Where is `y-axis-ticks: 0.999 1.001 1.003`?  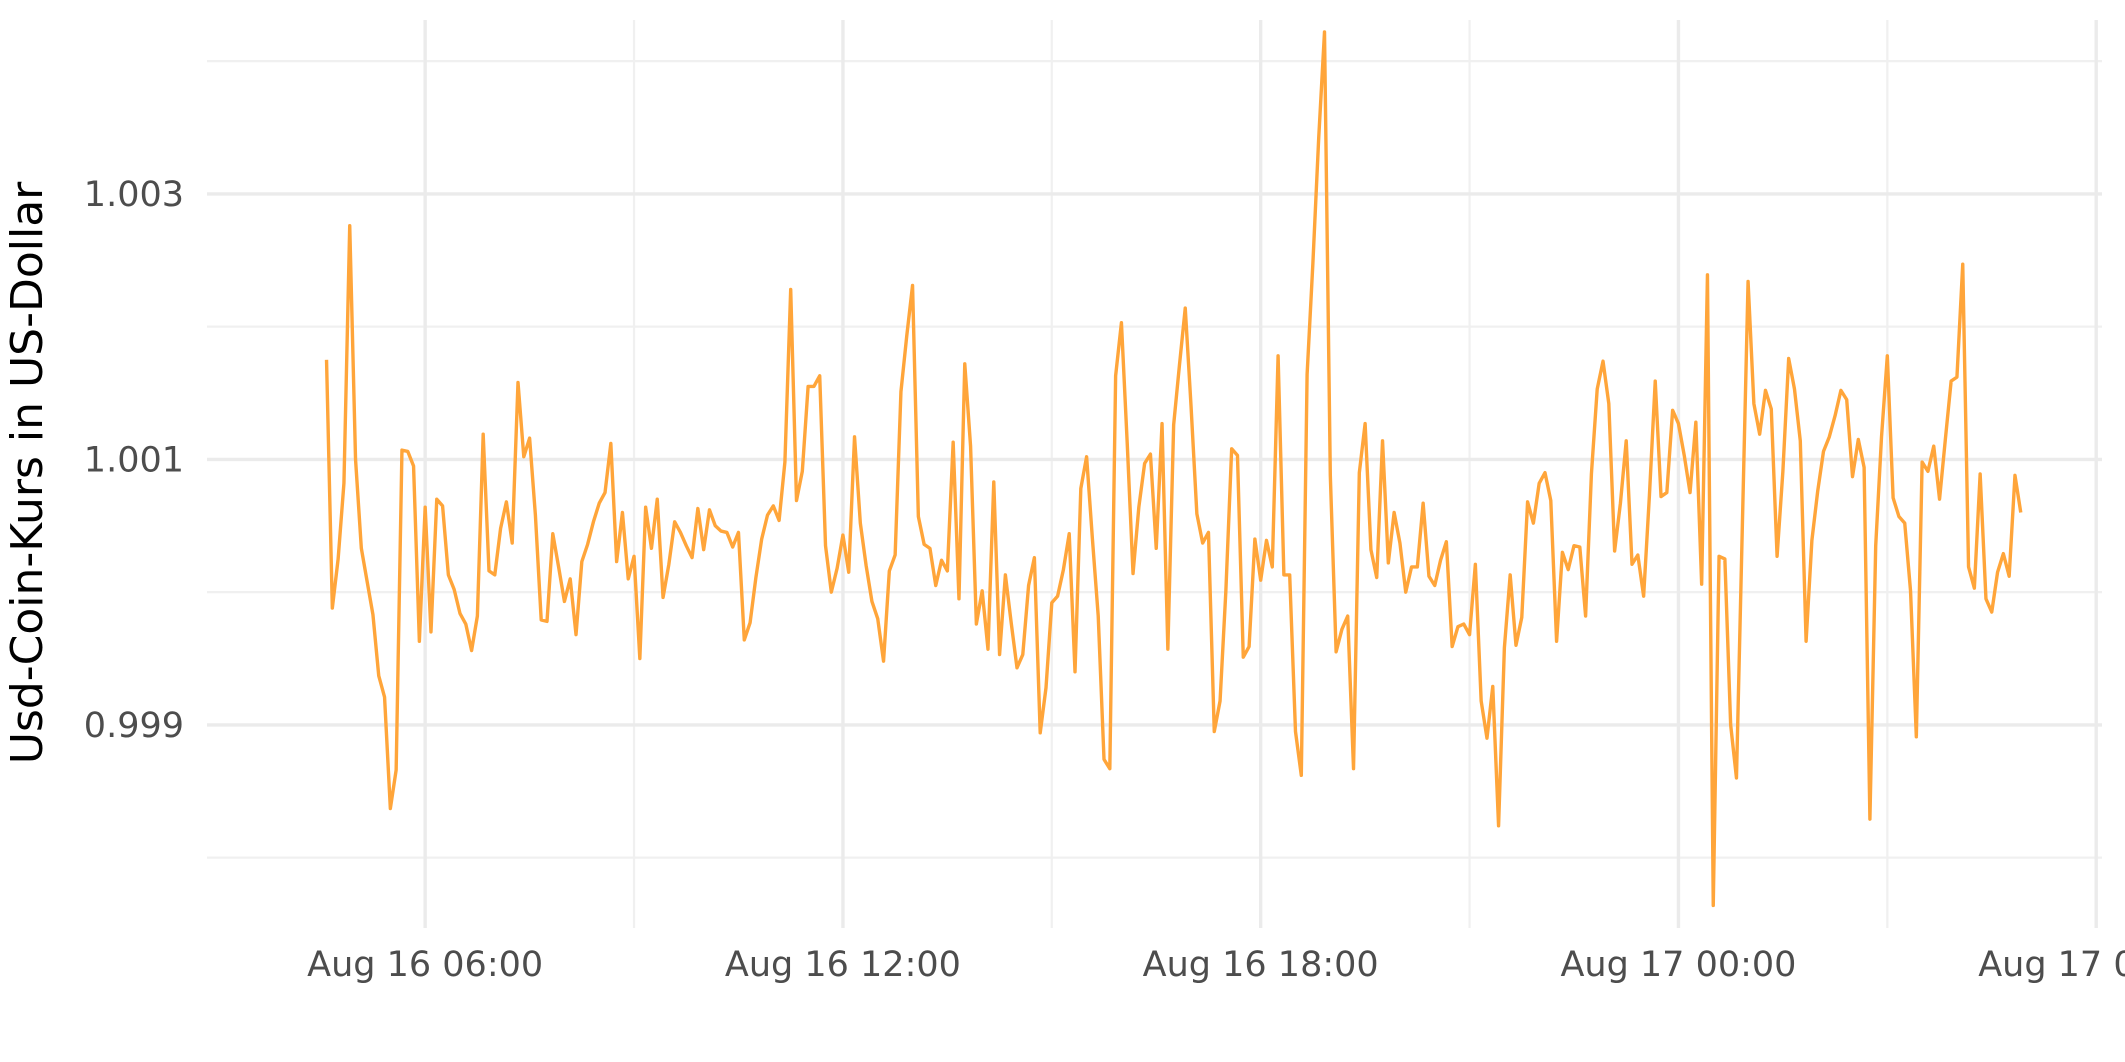 y-axis-ticks: 0.999 1.001 1.003 is located at coordinates (134, 460).